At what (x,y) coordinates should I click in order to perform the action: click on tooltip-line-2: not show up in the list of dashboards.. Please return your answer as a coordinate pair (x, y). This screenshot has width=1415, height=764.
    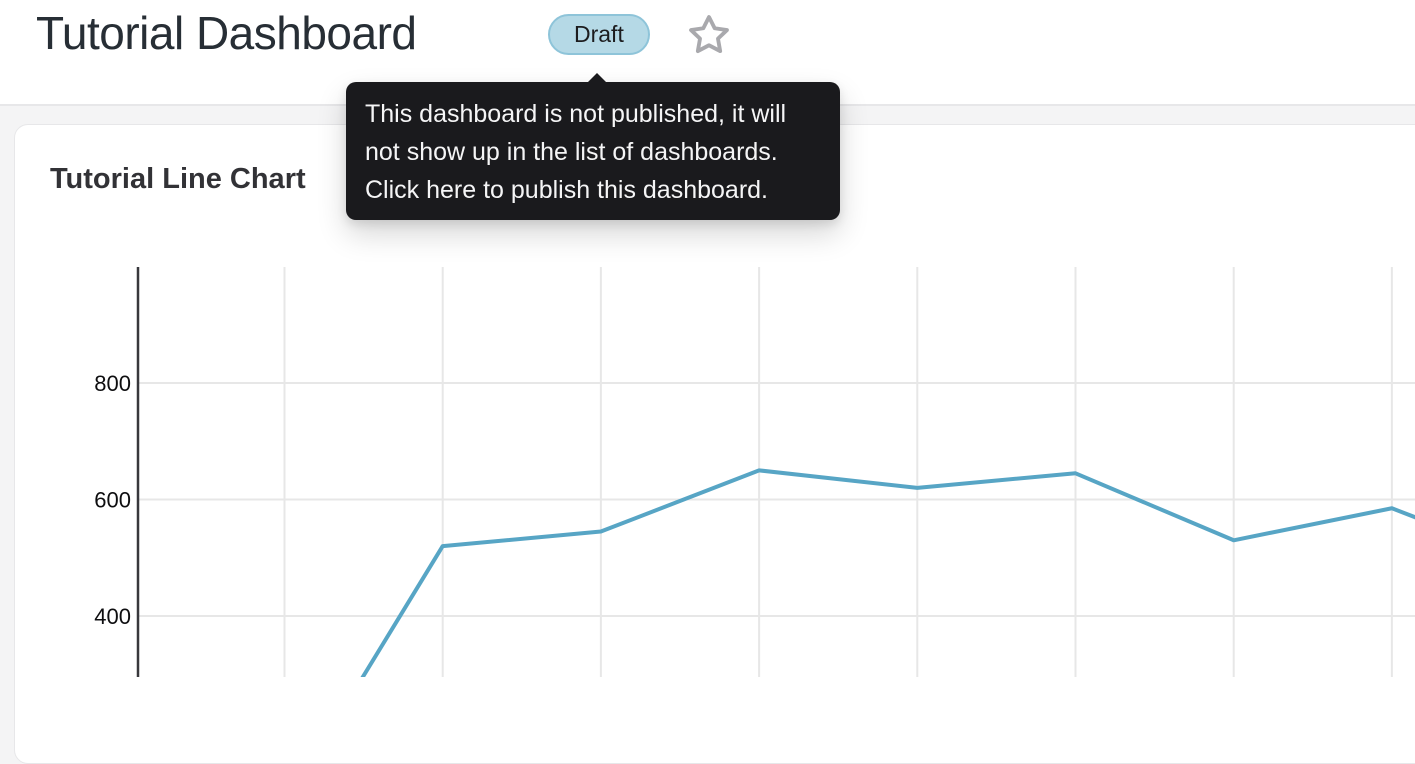
    Looking at the image, I should click on (593, 152).